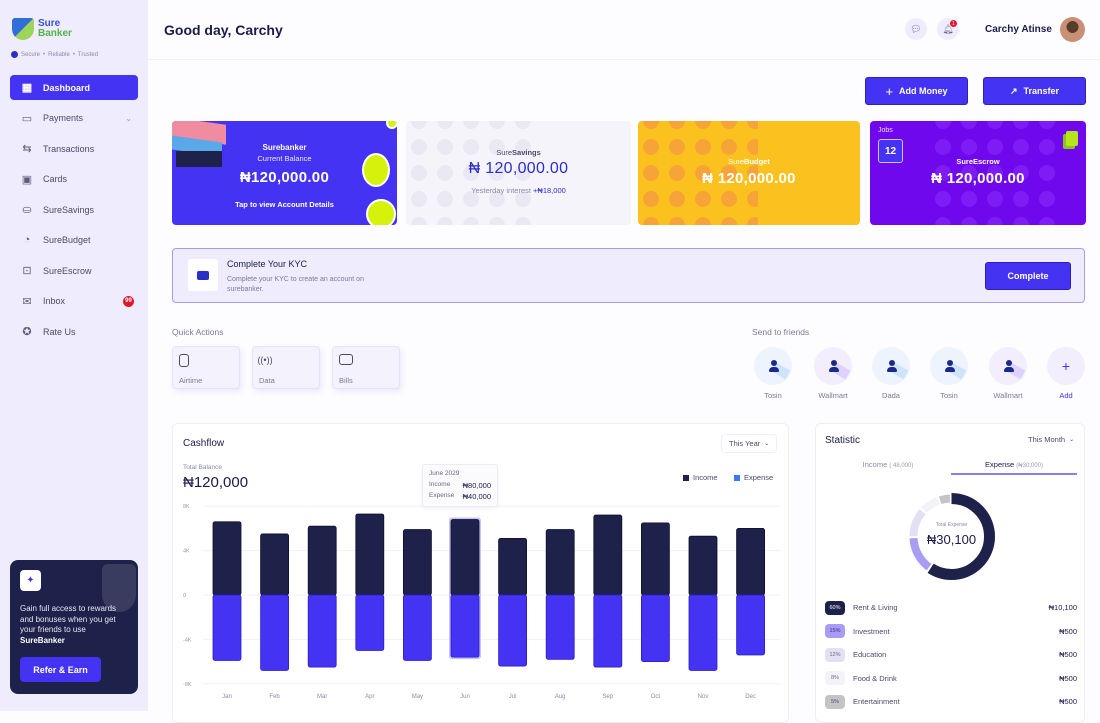 The image size is (1100, 723). I want to click on sidebar-item-payments: ▭ Payments ⌄, so click(74, 118).